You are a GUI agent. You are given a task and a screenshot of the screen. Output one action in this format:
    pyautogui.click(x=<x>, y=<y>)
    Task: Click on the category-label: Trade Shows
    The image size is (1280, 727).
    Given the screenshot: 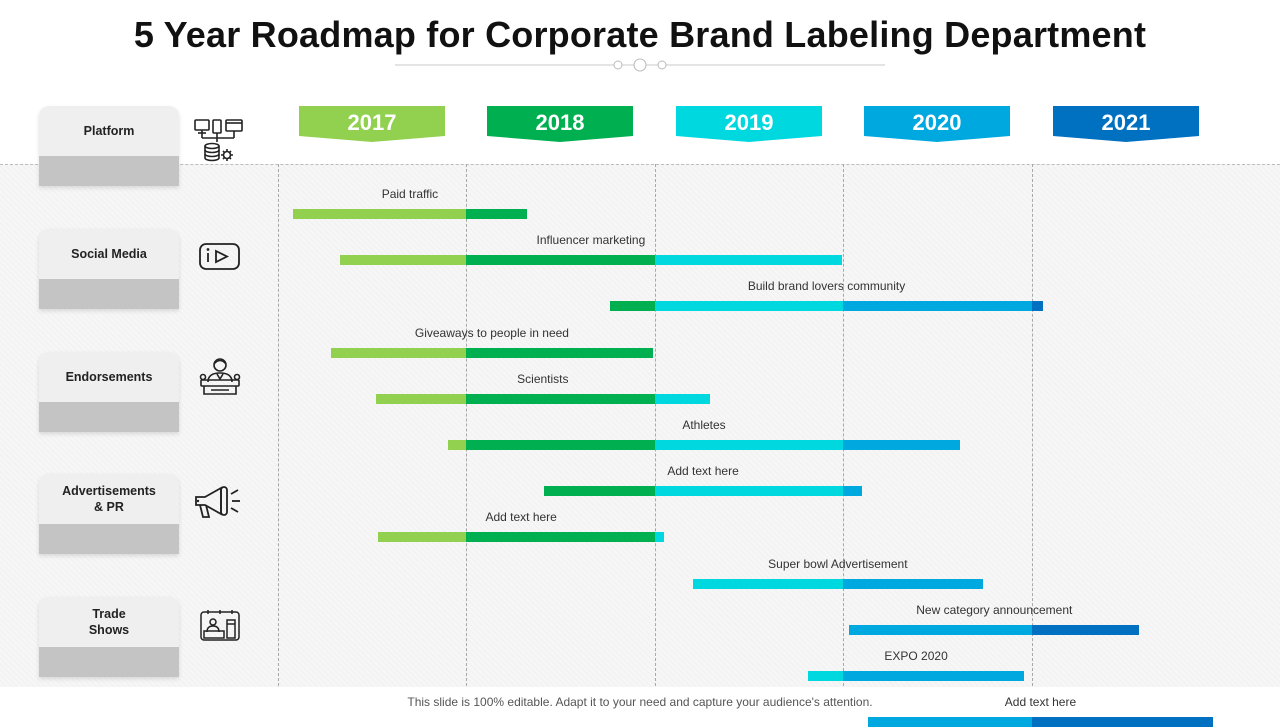 What is the action you would take?
    pyautogui.click(x=109, y=622)
    